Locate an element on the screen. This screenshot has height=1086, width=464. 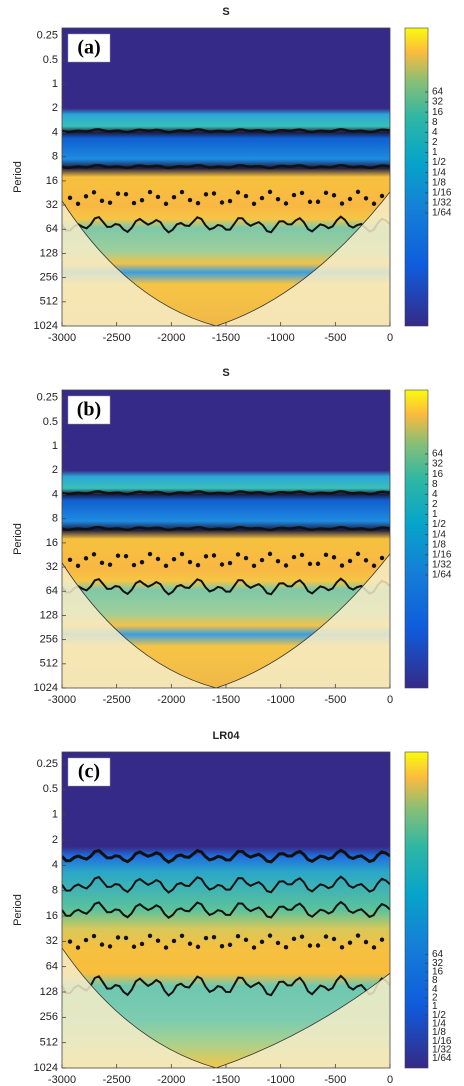
x-tick-label: -500 is located at coordinates (335, 700).